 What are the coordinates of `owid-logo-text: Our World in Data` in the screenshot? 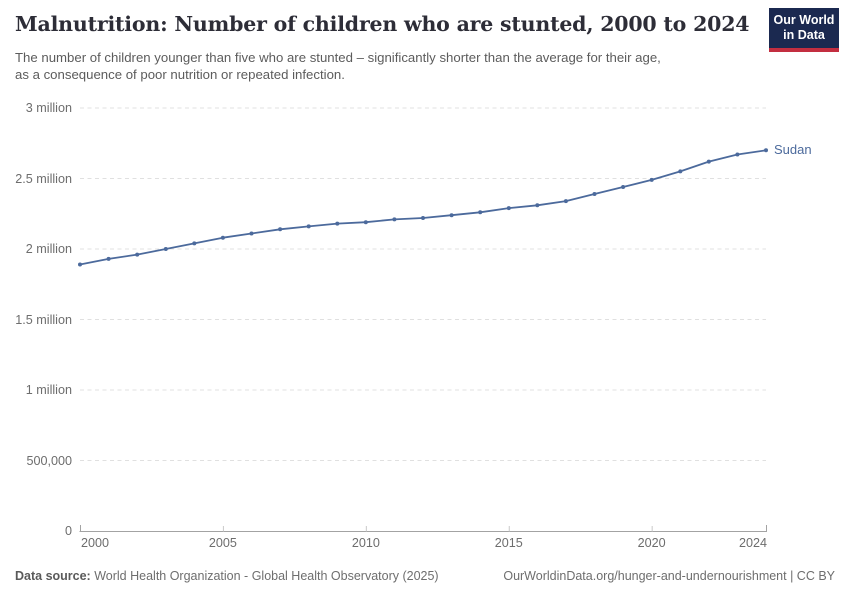 It's located at (804, 28).